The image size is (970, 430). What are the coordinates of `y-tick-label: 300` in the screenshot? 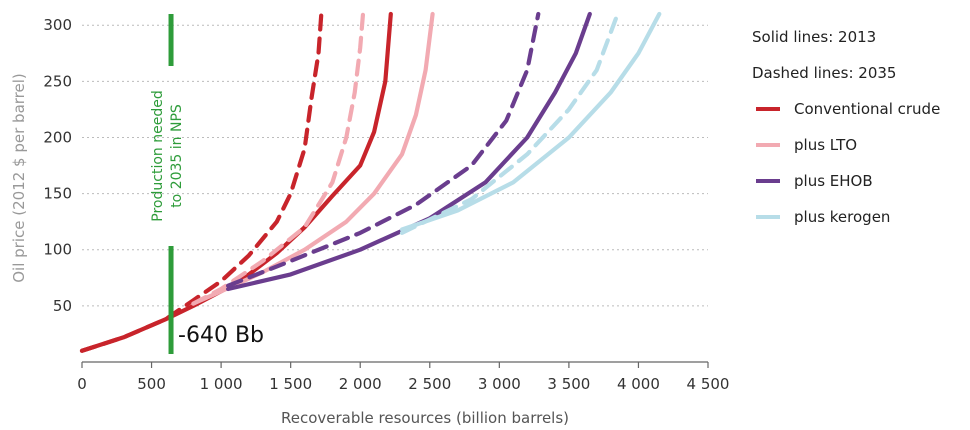 It's located at (57, 25).